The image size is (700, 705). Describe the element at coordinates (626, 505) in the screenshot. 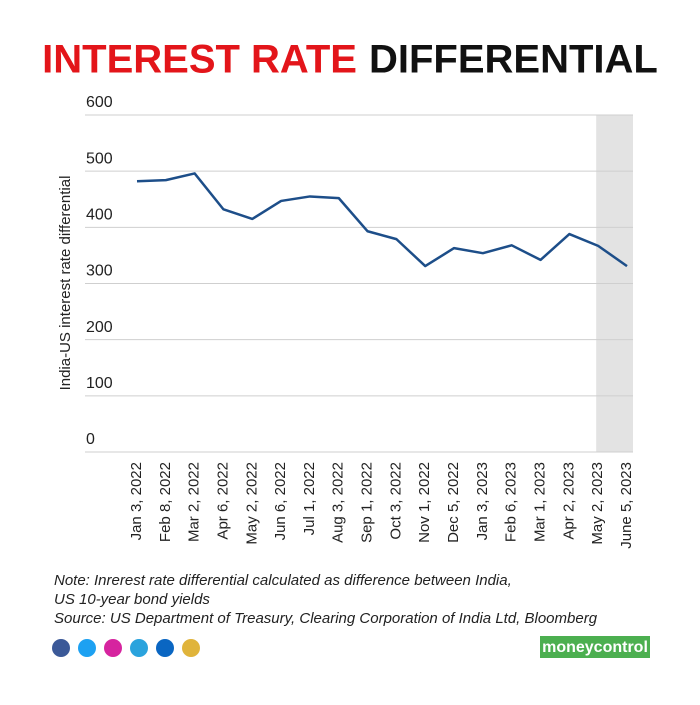

I see `x-tick-label: June 5, 2023` at that location.